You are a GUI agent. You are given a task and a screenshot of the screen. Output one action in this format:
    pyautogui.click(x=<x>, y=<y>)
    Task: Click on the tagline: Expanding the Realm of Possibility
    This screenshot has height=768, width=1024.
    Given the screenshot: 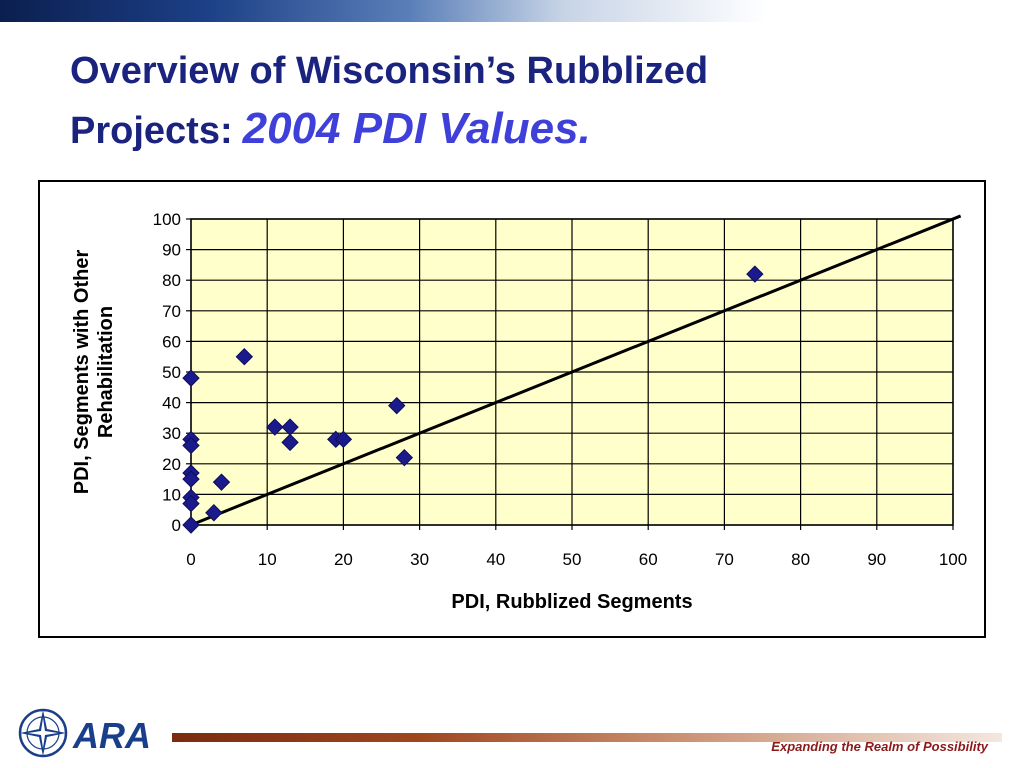 What is the action you would take?
    pyautogui.click(x=879, y=746)
    